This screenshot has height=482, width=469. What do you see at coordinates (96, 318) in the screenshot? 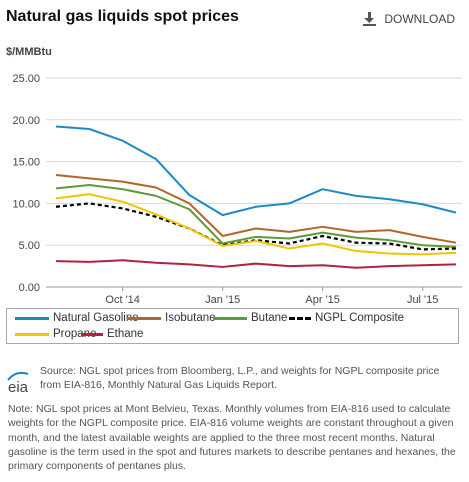
I see `legend-label: Natural Gasoline` at bounding box center [96, 318].